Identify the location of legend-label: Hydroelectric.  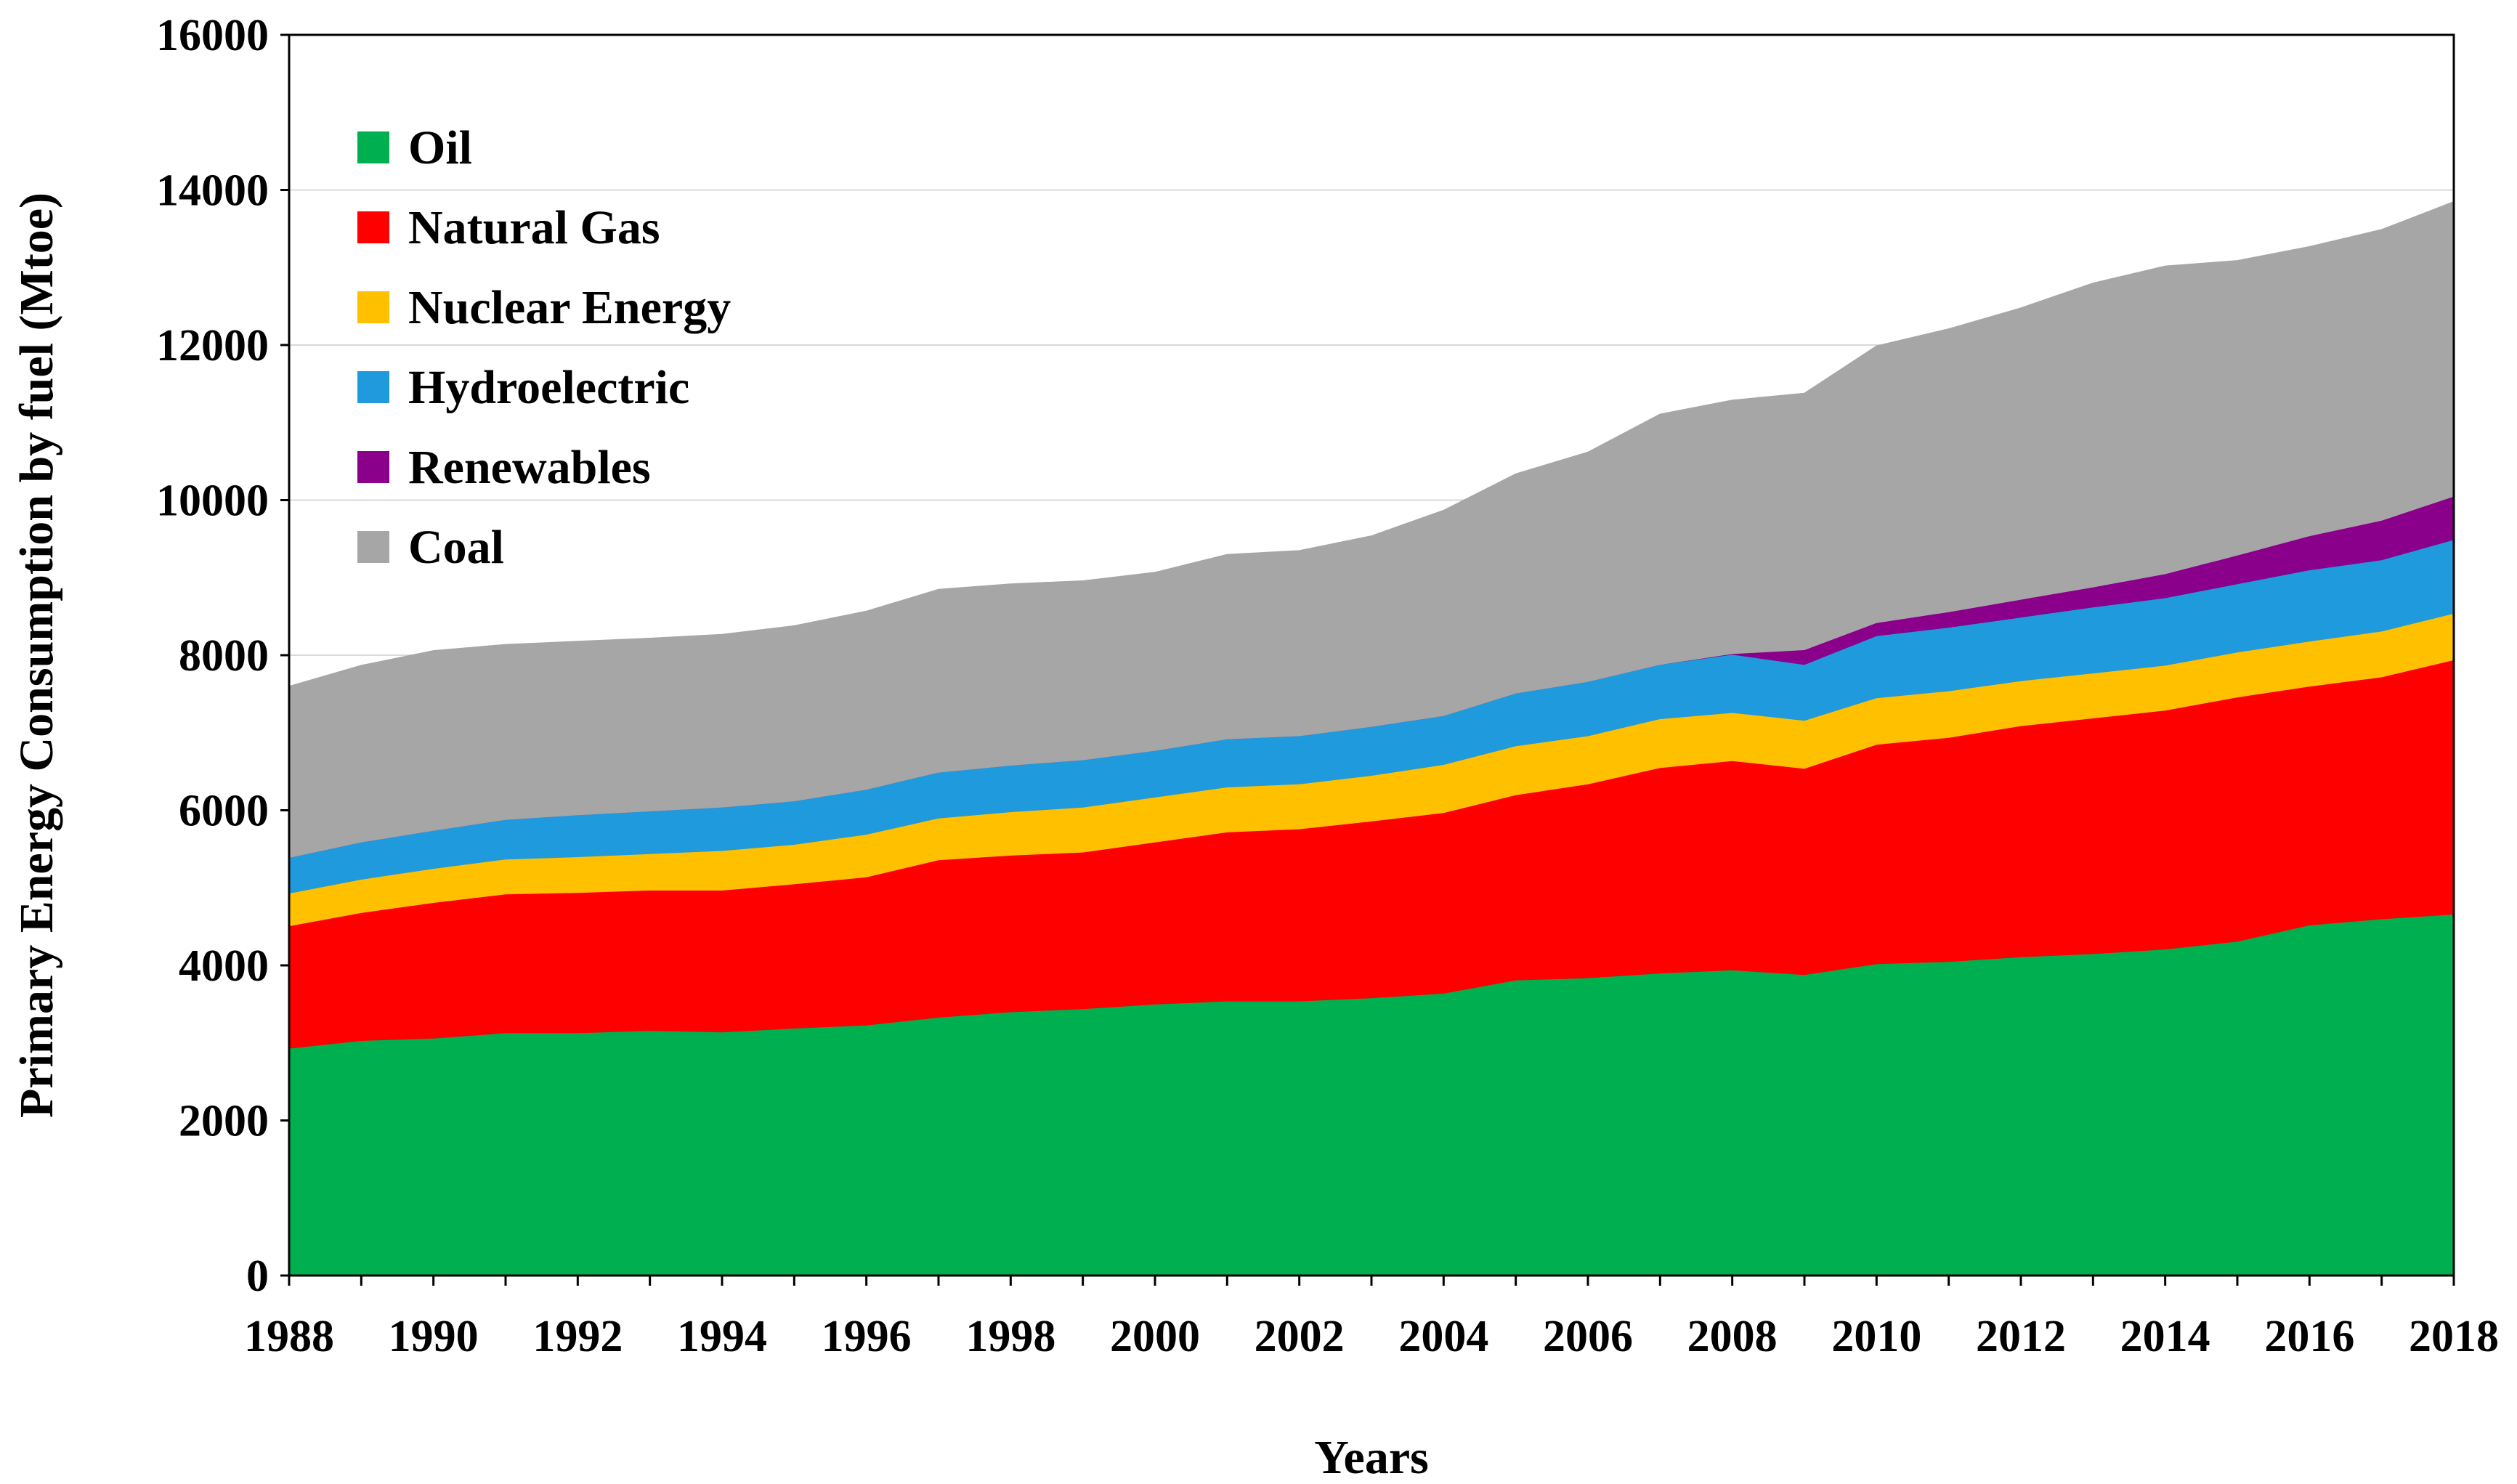
(548, 387).